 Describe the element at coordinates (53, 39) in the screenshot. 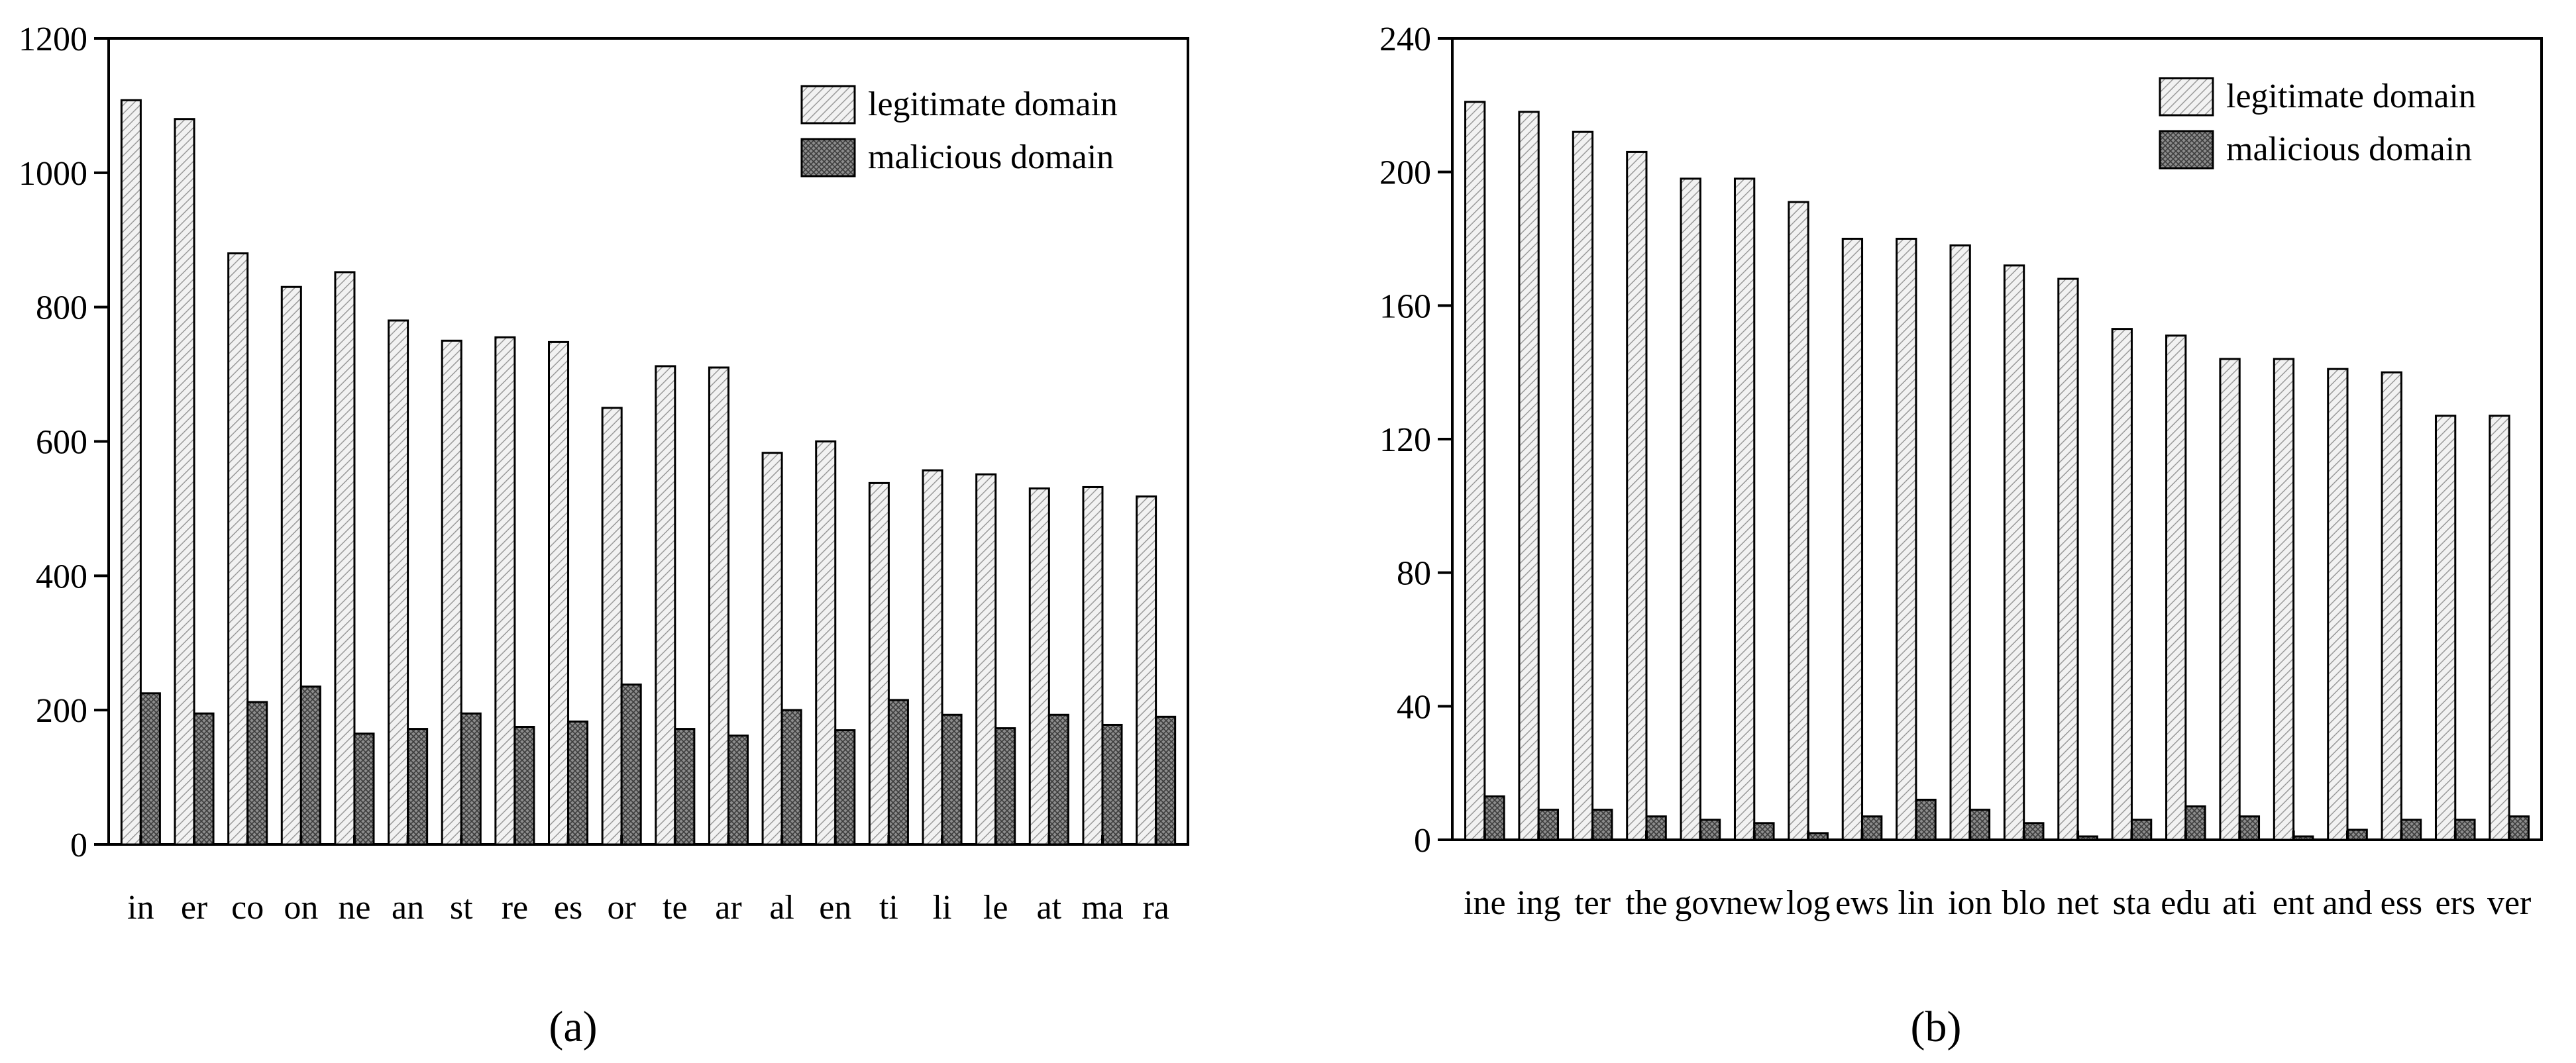

I see `y-tick-label: 1200` at that location.